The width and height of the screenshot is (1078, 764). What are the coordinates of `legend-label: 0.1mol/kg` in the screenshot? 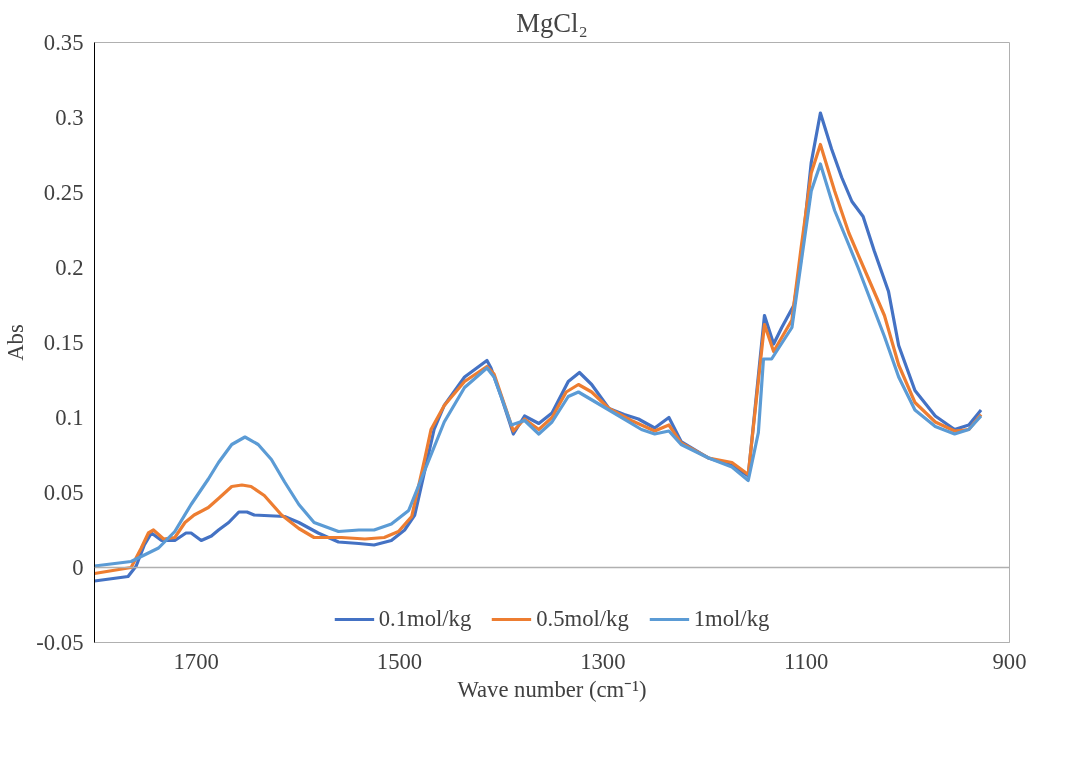 It's located at (425, 619).